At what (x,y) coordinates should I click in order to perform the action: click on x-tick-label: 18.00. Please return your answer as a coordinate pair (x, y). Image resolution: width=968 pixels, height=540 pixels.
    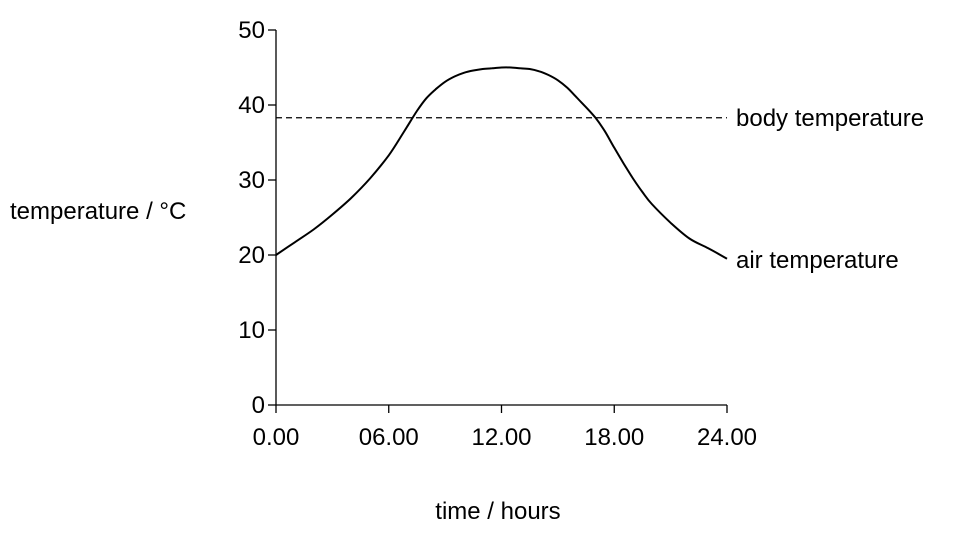
    Looking at the image, I should click on (614, 437).